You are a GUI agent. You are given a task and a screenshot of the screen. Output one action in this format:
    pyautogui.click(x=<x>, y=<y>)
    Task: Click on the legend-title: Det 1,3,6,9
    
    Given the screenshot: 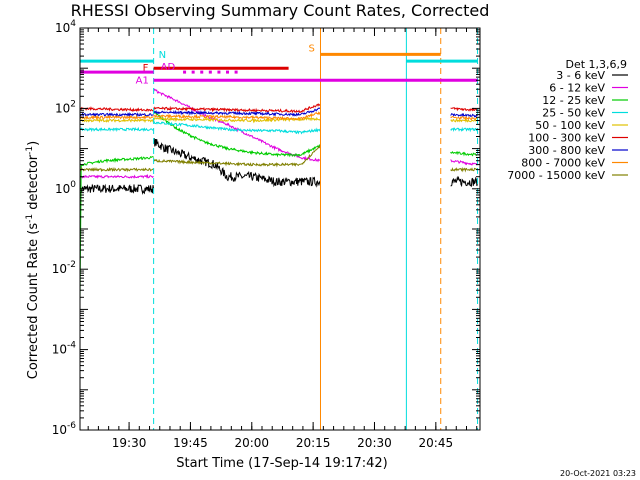 What is the action you would take?
    pyautogui.click(x=596, y=64)
    